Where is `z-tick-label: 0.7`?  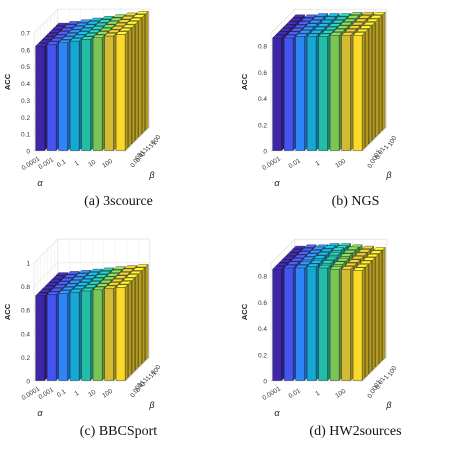 z-tick-label: 0.7 is located at coordinates (25, 34).